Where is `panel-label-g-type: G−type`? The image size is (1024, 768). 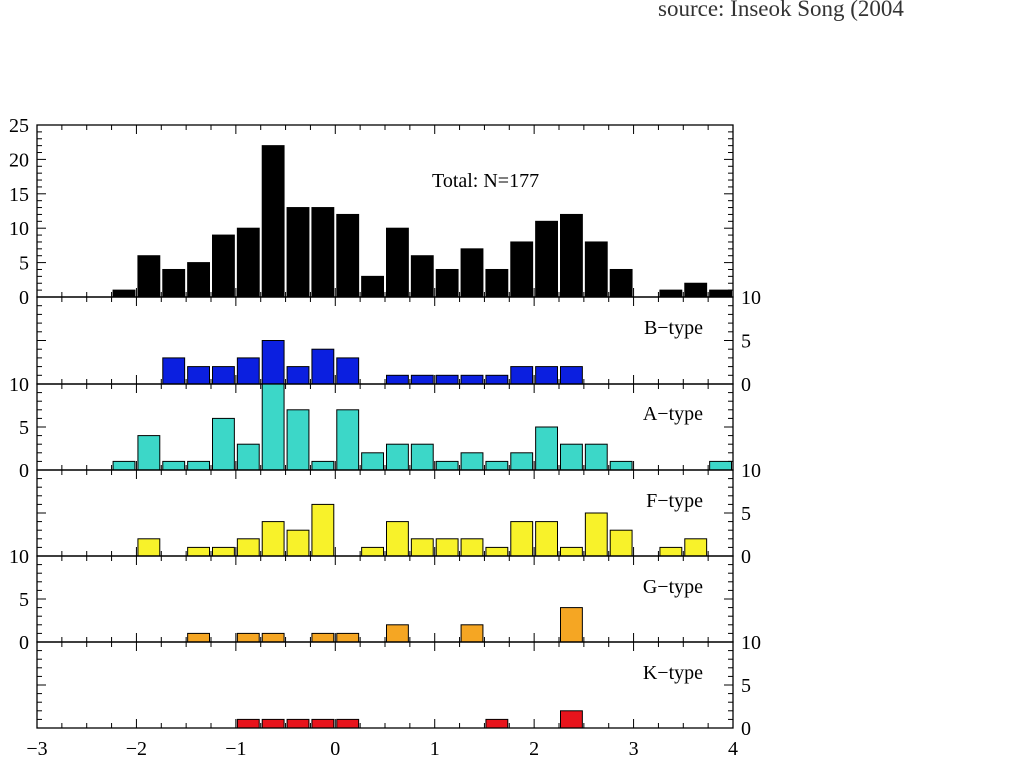 panel-label-g-type: G−type is located at coordinates (673, 587).